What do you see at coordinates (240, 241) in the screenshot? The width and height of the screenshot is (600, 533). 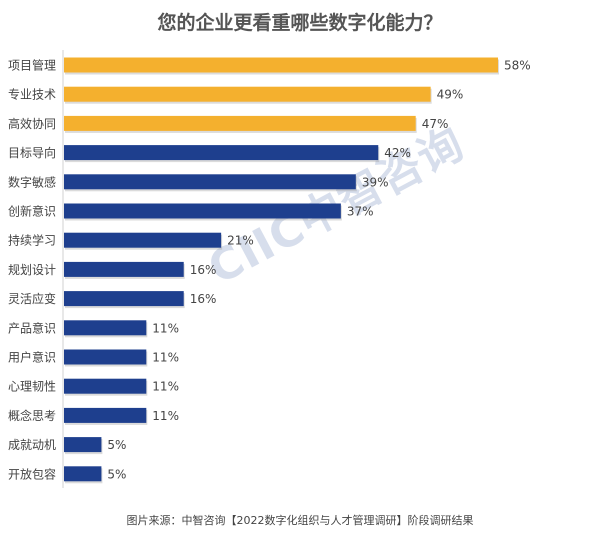 I see `value-label: 21%` at bounding box center [240, 241].